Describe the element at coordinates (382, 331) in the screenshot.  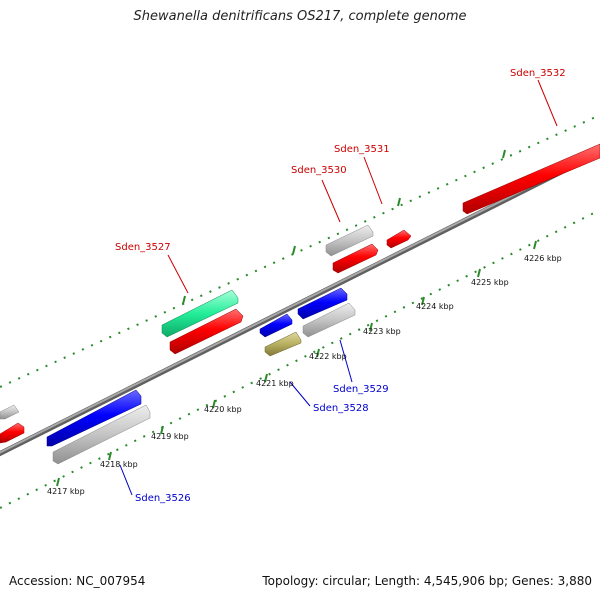
I see `scale-label-4223: 4223 kbp` at that location.